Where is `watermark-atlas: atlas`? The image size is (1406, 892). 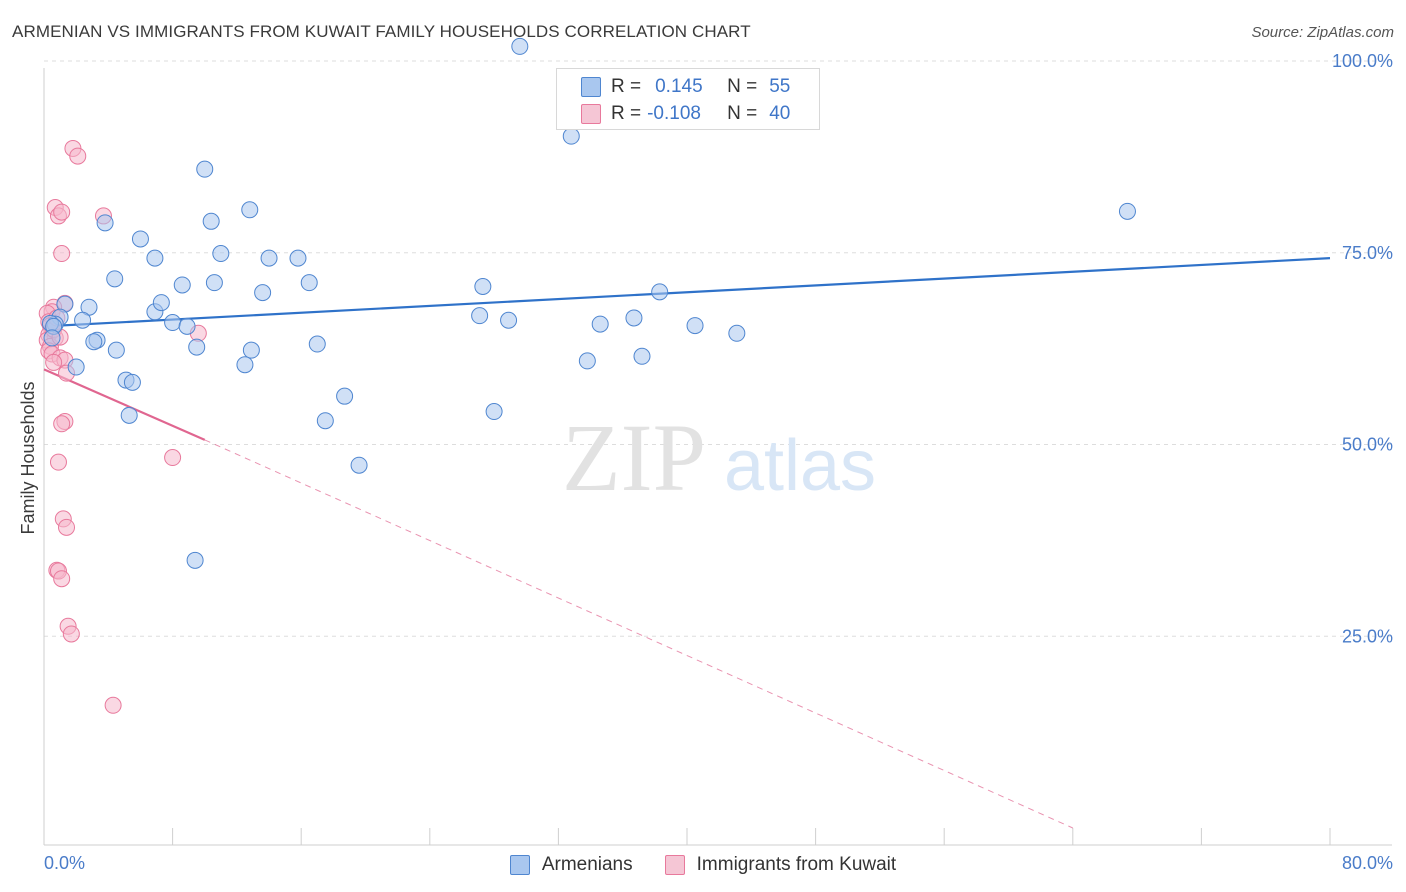
watermark-atlas: atlas is located at coordinates (800, 466).